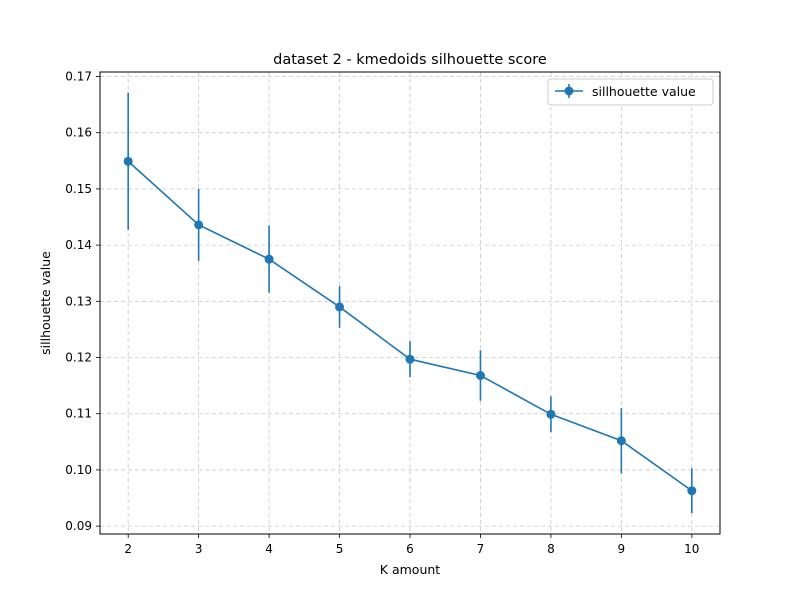 The height and width of the screenshot is (600, 800). I want to click on y-tick-label: 0.15, so click(78, 189).